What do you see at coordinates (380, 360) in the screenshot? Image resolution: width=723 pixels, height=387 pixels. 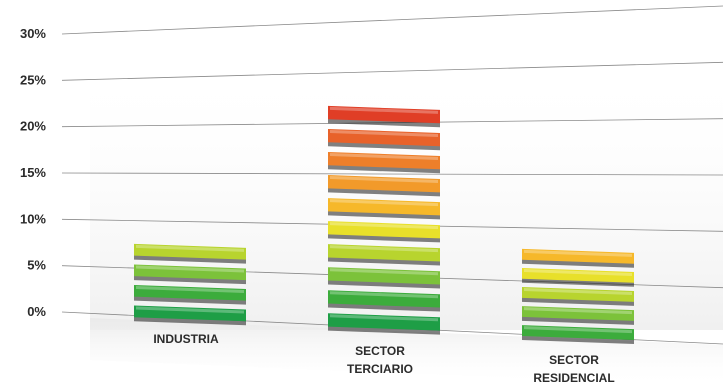 I see `category-label: SECTOR TERCIARIO` at bounding box center [380, 360].